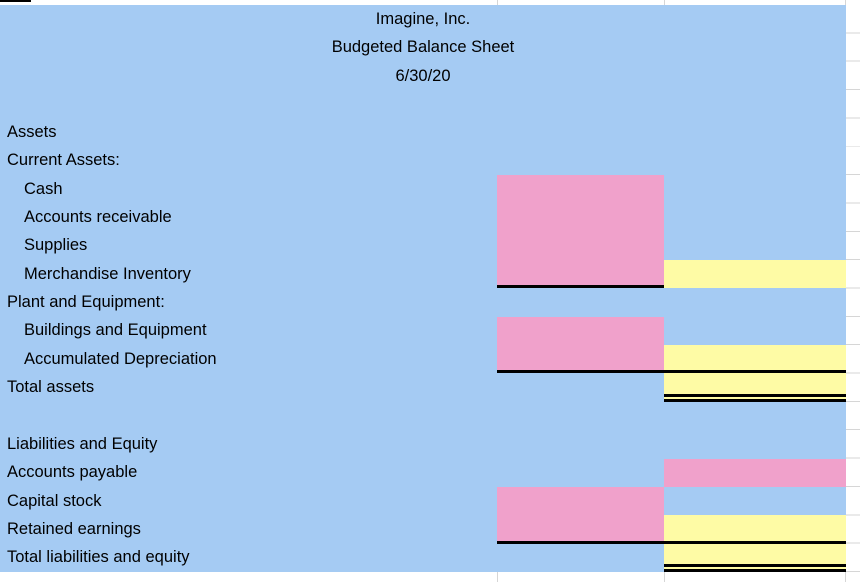 This screenshot has height=582, width=860. I want to click on assets-header-cell: Assets, so click(248, 132).